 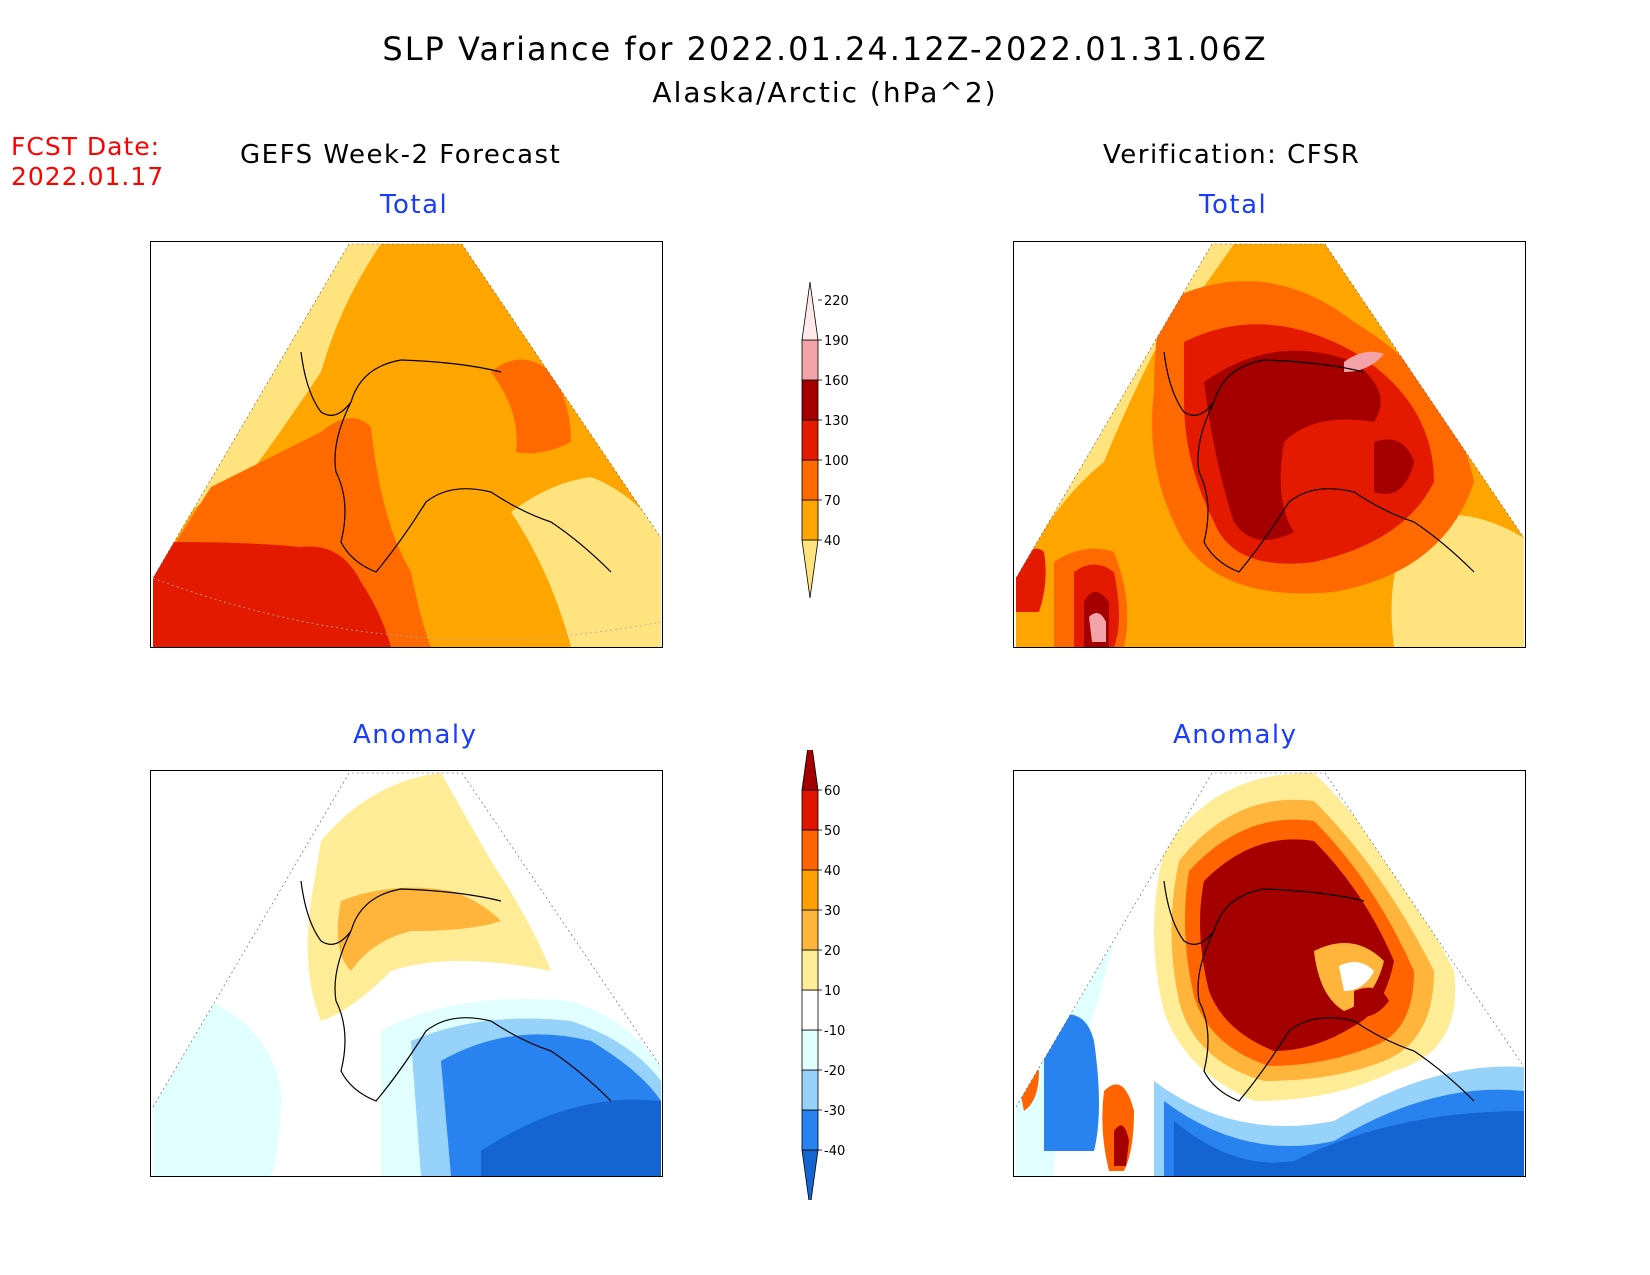 What do you see at coordinates (414, 205) in the screenshot?
I see `forecast-total-title: Total` at bounding box center [414, 205].